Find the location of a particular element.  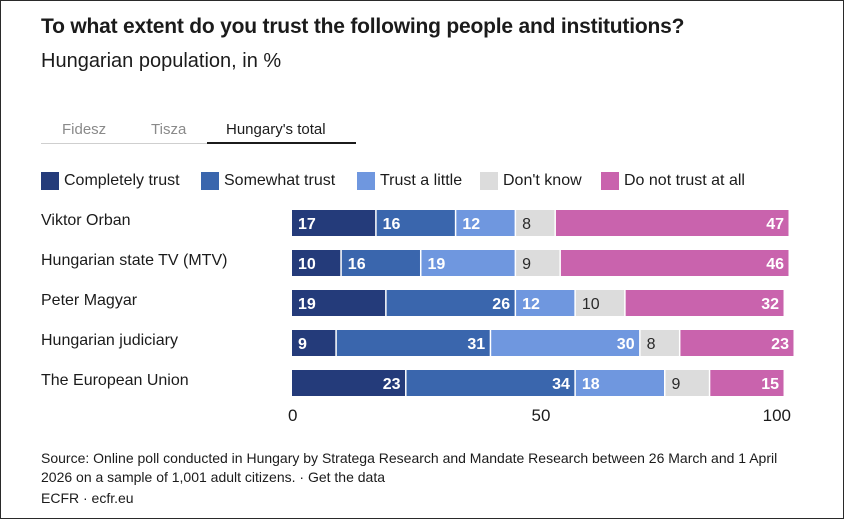

data-label-hungarian-state-tv-mtv-somewhat-trust: 16 is located at coordinates (357, 264).